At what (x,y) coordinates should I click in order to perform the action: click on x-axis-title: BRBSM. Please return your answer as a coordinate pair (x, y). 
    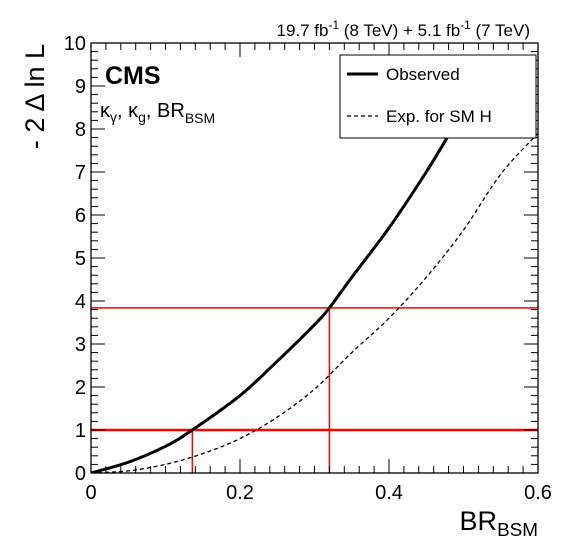
    Looking at the image, I should click on (499, 523).